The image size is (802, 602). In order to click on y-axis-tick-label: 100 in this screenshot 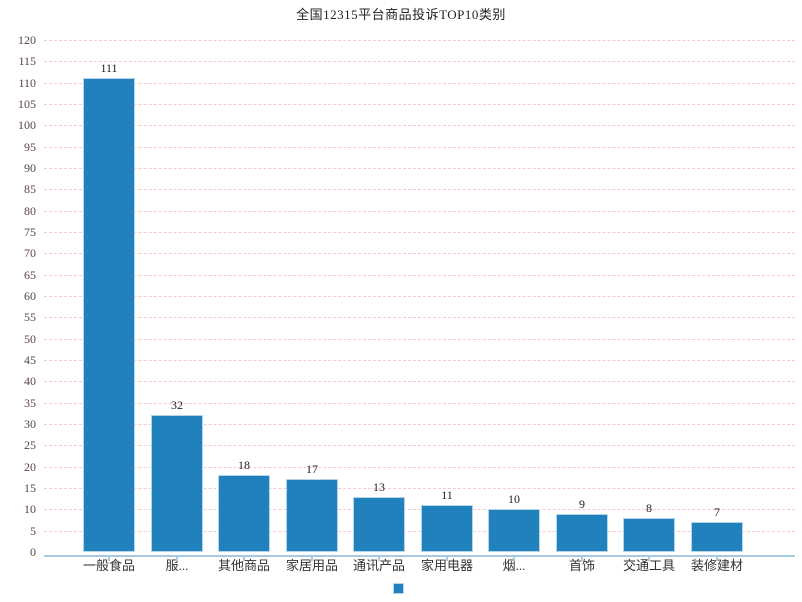, I will do `click(27, 125)`.